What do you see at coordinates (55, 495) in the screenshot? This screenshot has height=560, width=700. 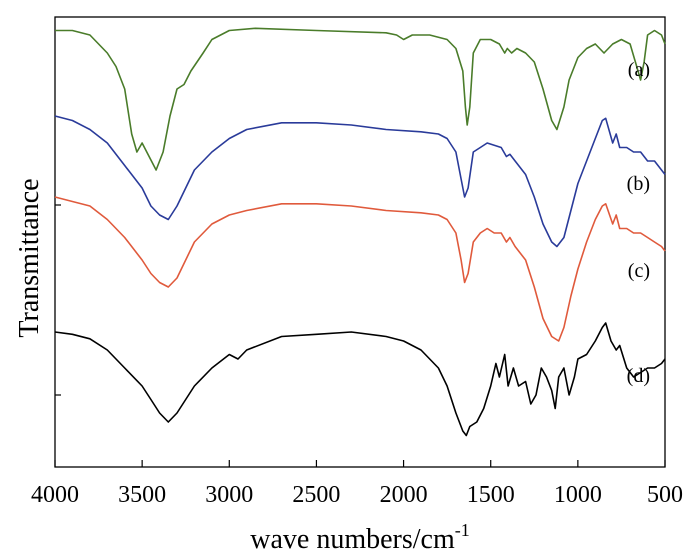 I see `x-tick-label-4000: 4000` at bounding box center [55, 495].